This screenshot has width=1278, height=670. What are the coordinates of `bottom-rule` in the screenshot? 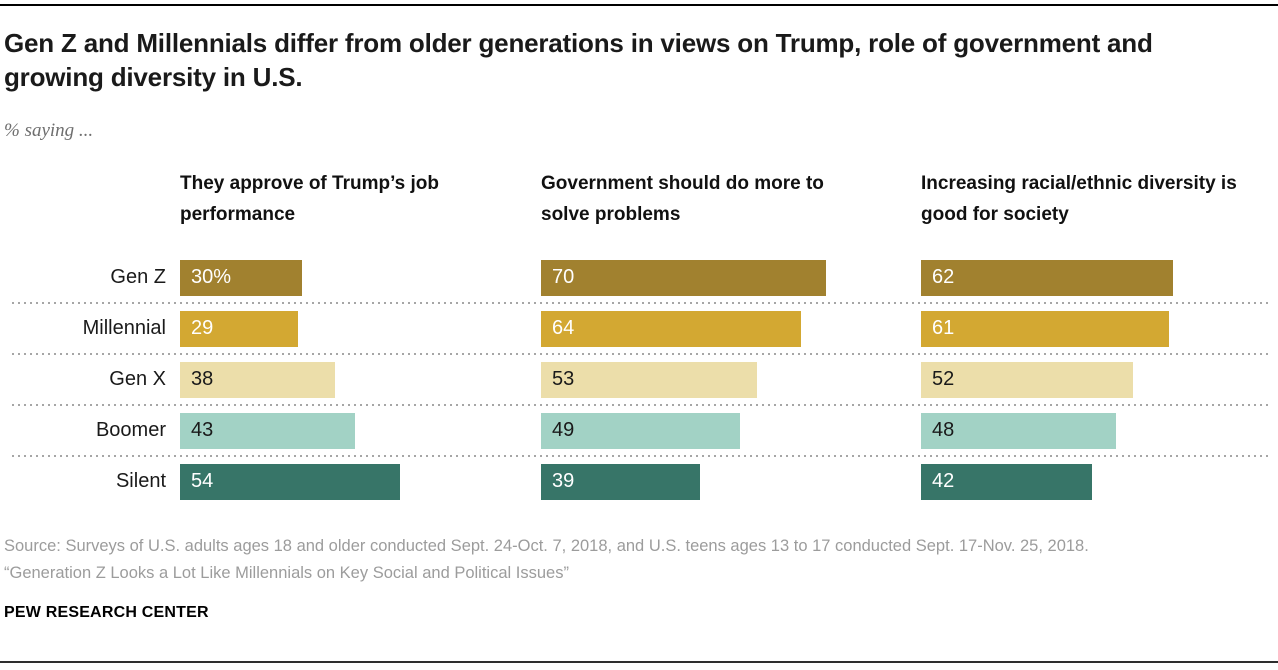 It's located at (639, 662).